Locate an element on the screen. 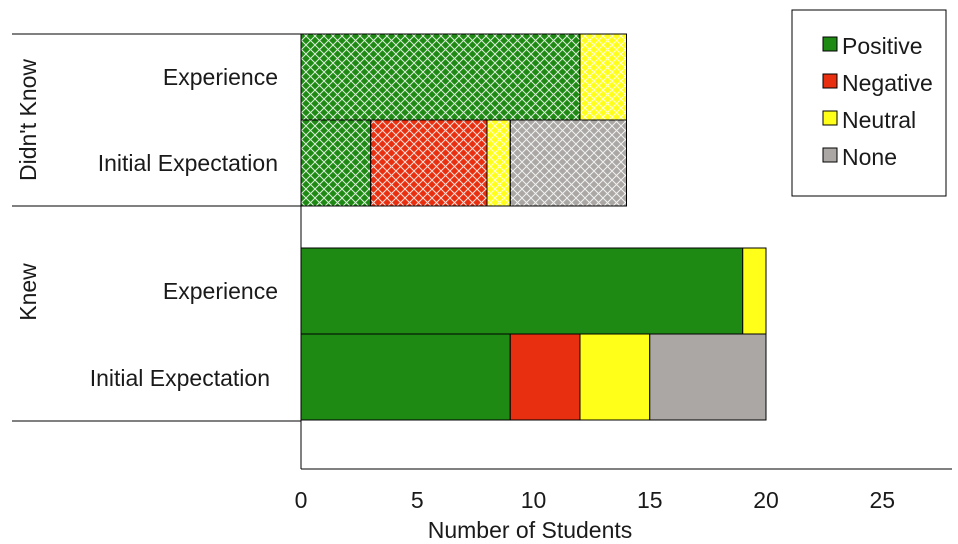 The height and width of the screenshot is (544, 958). legend-label-negative: Negative is located at coordinates (887, 83).